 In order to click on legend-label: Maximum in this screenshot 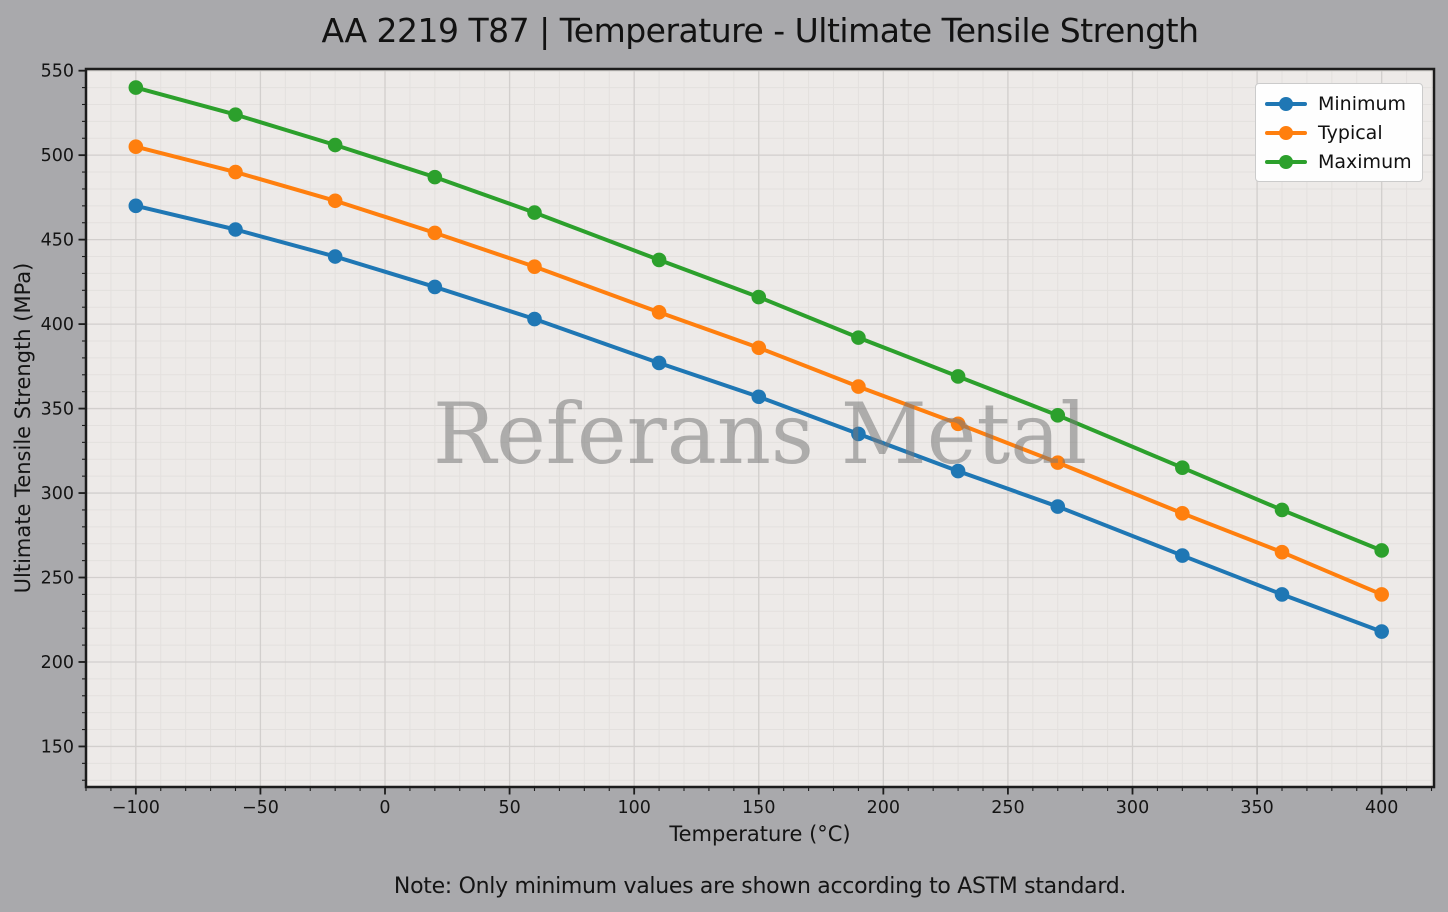, I will do `click(1365, 161)`.